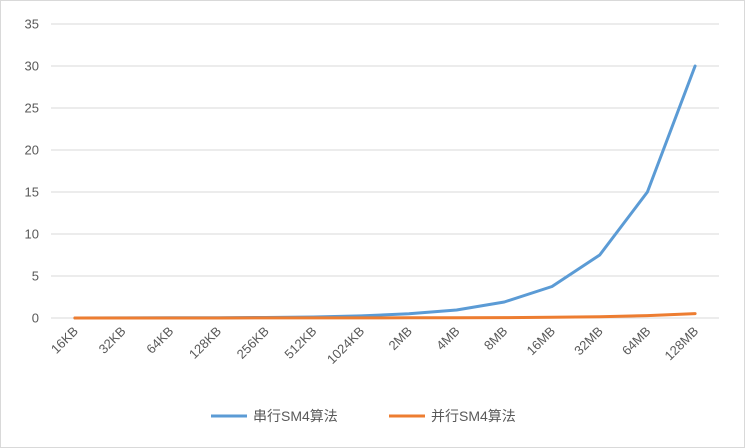  Describe the element at coordinates (32, 108) in the screenshot. I see `y-tick-label: 25` at that location.